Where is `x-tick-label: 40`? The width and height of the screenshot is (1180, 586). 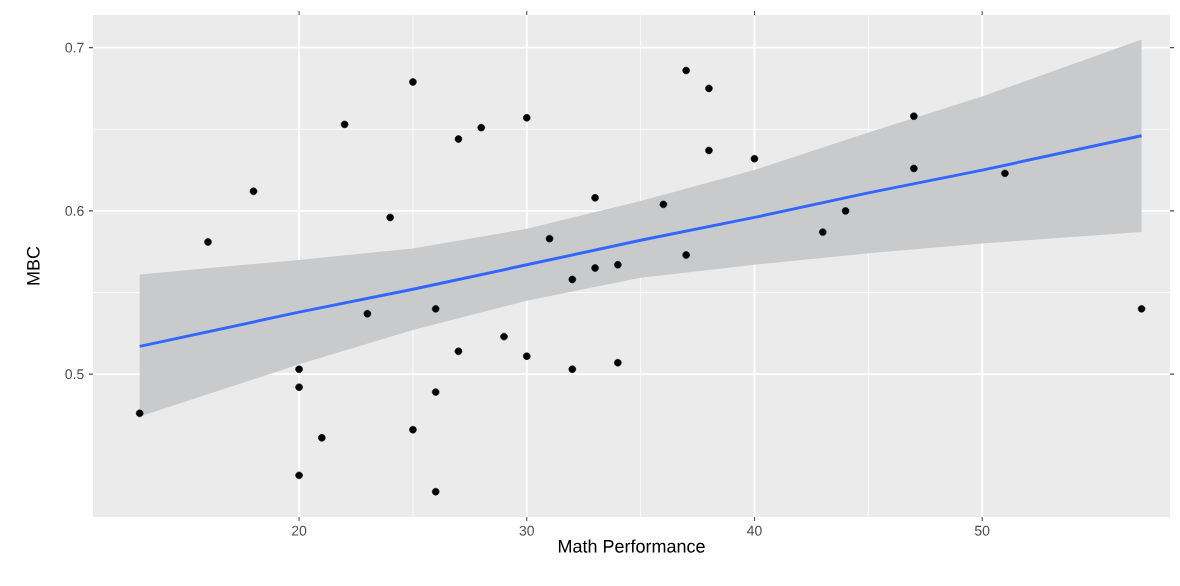
x-tick-label: 40 is located at coordinates (754, 530).